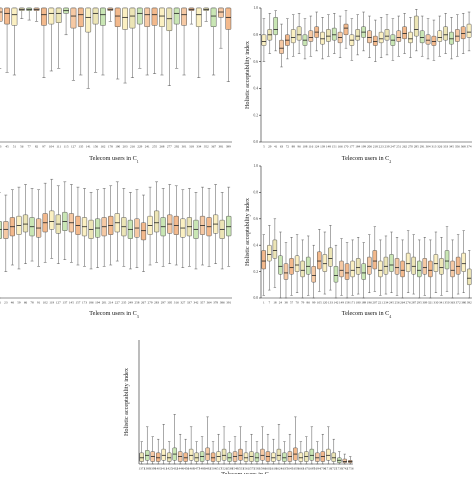 The height and width of the screenshot is (479, 474). Describe the element at coordinates (213, 469) in the screenshot. I see `x-tick-label: 1504` at that location.